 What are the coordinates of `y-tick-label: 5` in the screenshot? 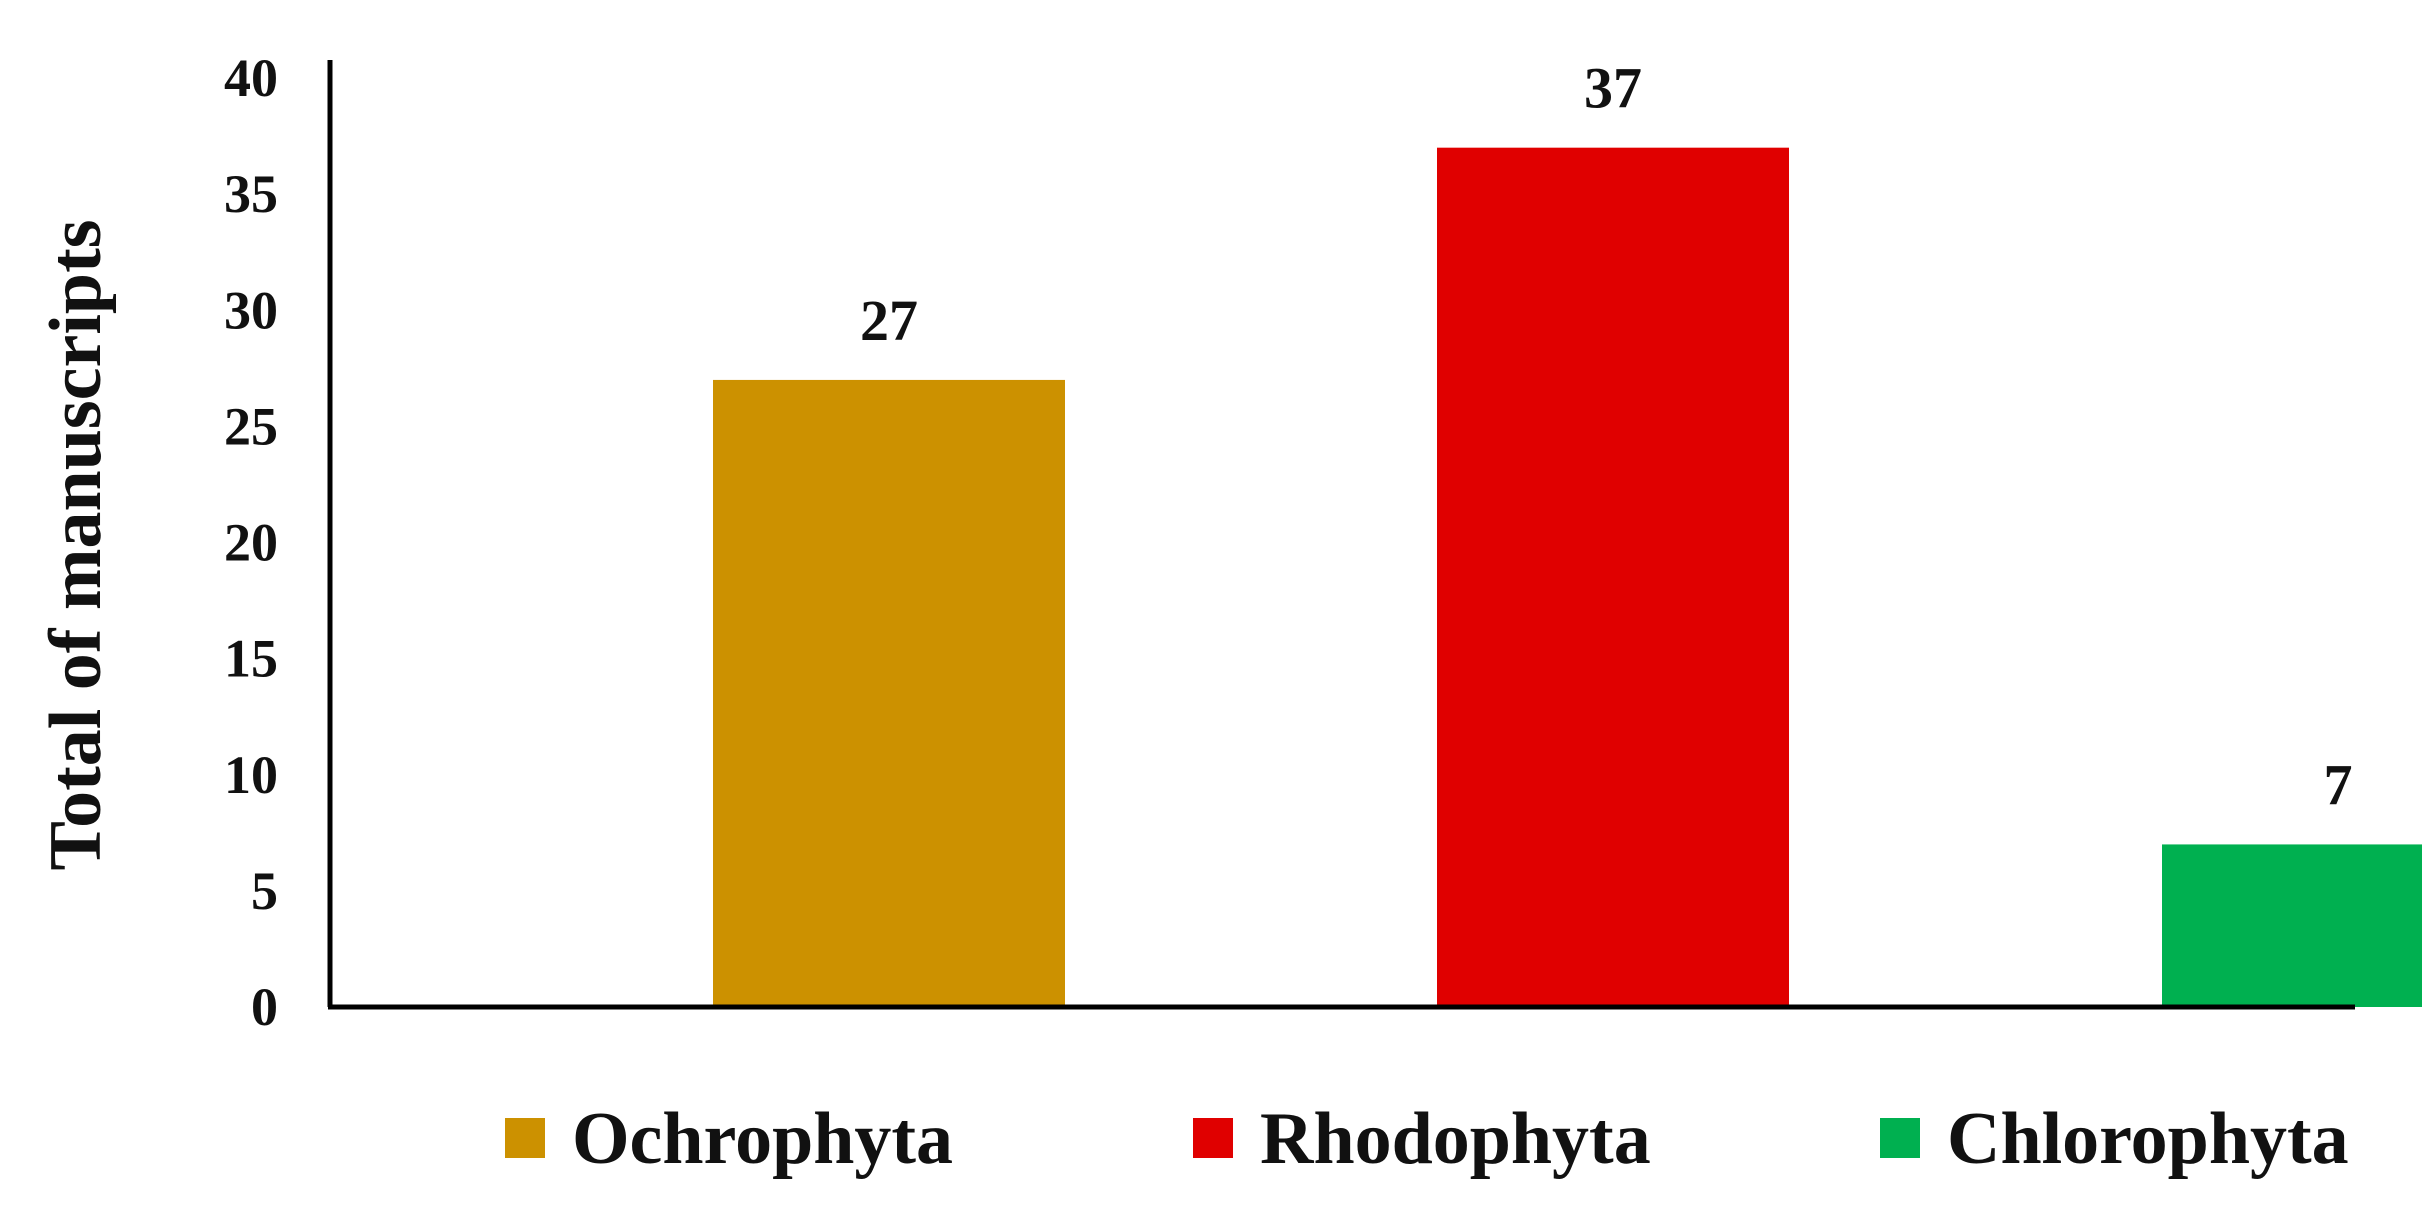 It's located at (264, 891).